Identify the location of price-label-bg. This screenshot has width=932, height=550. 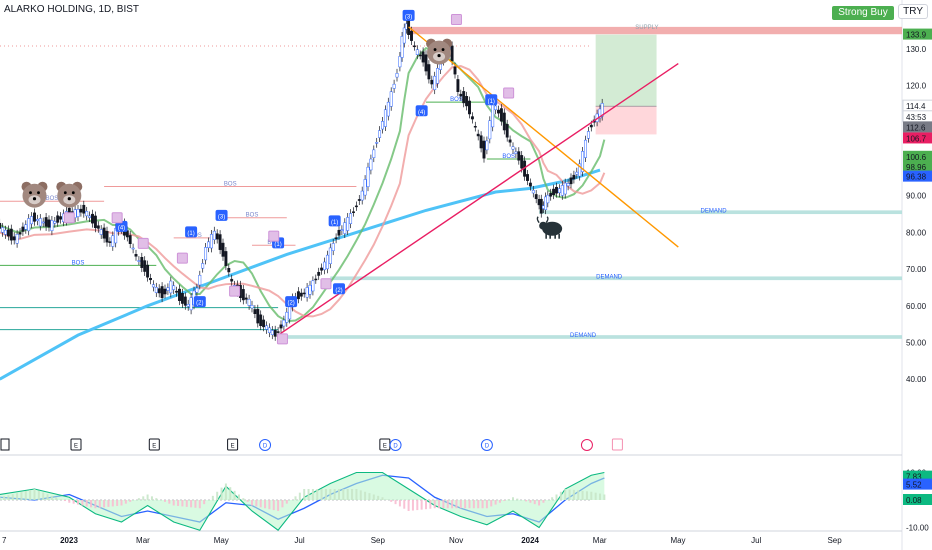
(917, 34).